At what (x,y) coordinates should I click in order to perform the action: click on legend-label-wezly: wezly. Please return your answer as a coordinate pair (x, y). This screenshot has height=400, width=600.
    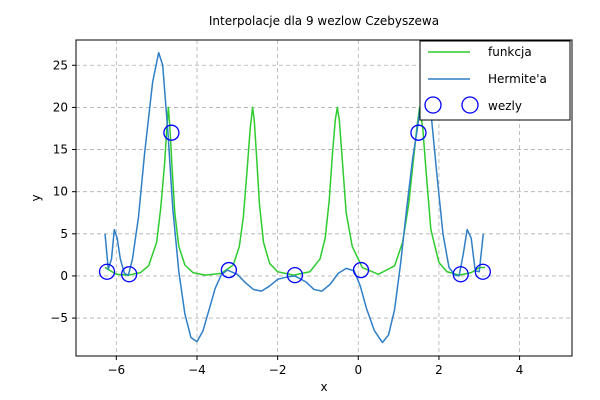
    Looking at the image, I should click on (505, 106).